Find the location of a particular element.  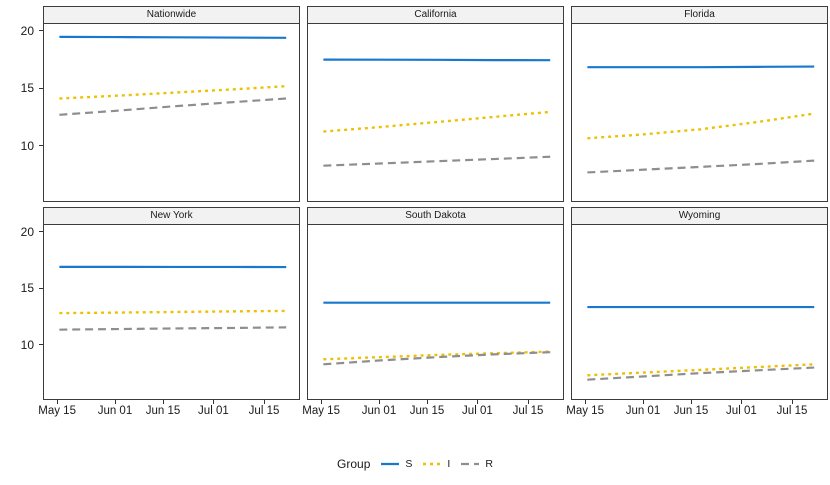

facet-title: New York is located at coordinates (171, 215).